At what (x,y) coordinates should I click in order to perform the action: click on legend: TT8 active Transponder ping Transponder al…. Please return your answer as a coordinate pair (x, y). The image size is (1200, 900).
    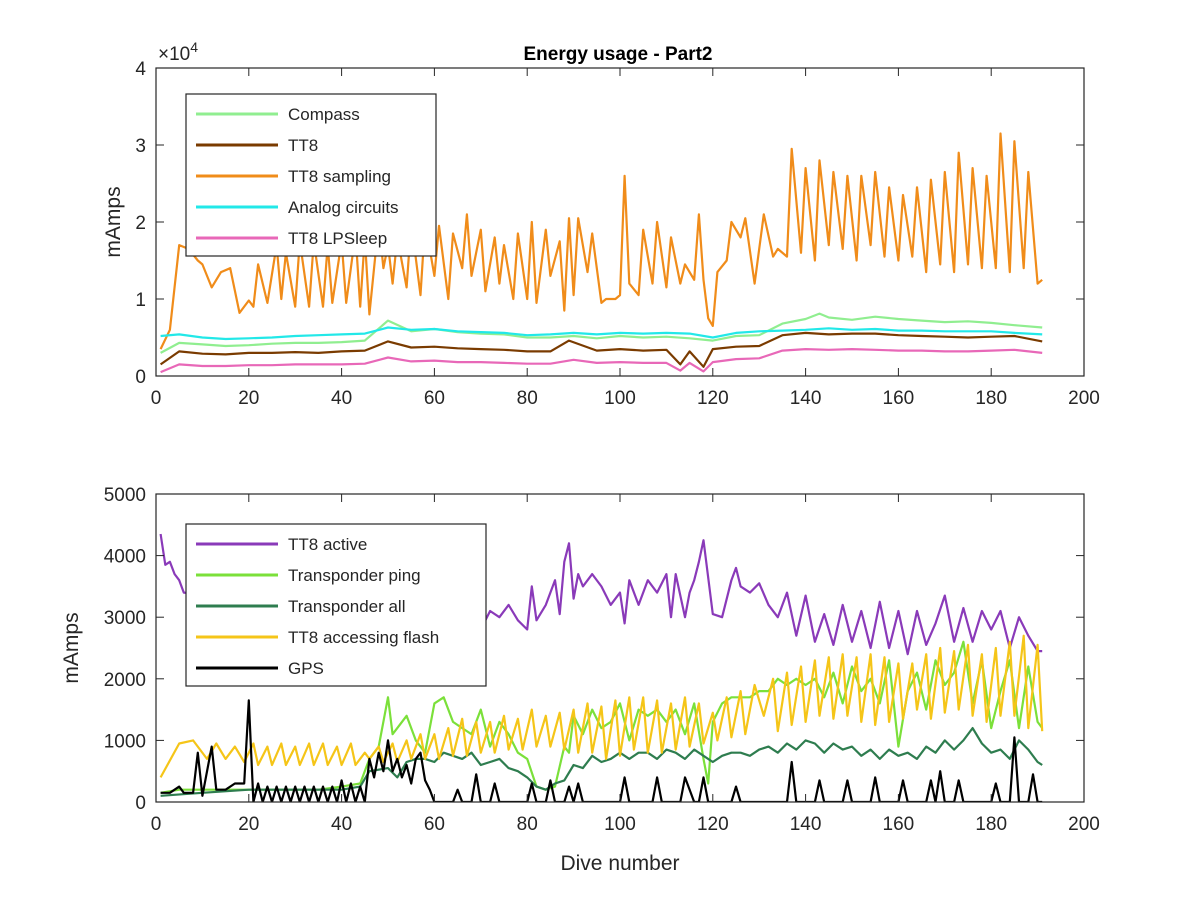
    Looking at the image, I should click on (336, 605).